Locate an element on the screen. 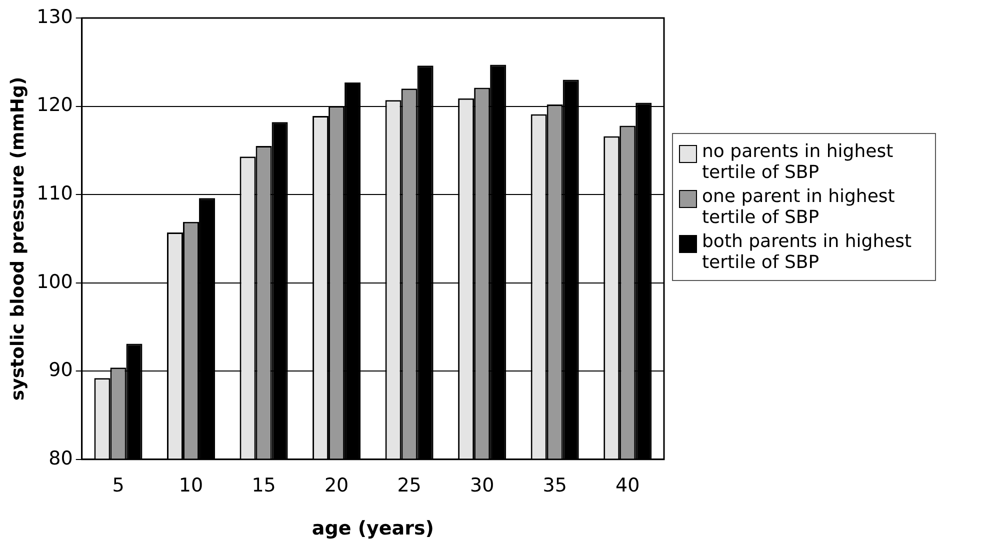 This screenshot has width=987, height=551. legend-label: both parents in highest tertile of SBP is located at coordinates (807, 252).